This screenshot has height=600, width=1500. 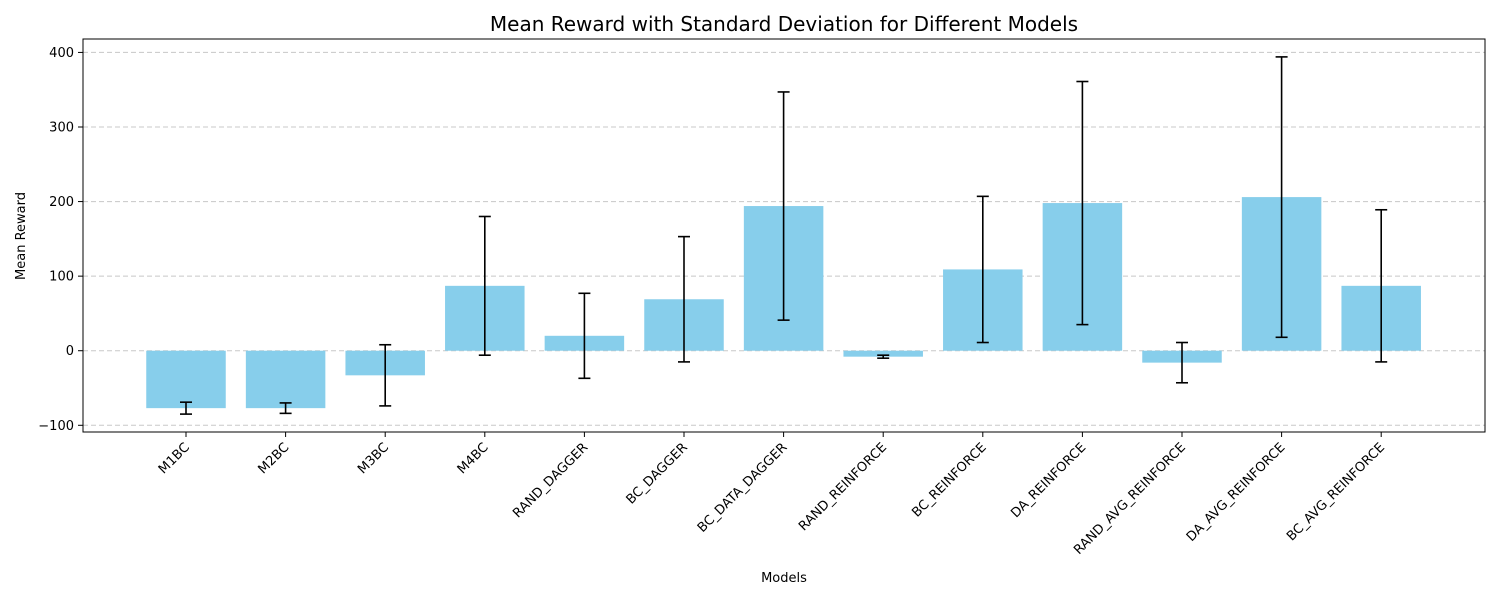 I want to click on x-tick-label: M1BC, so click(x=174, y=458).